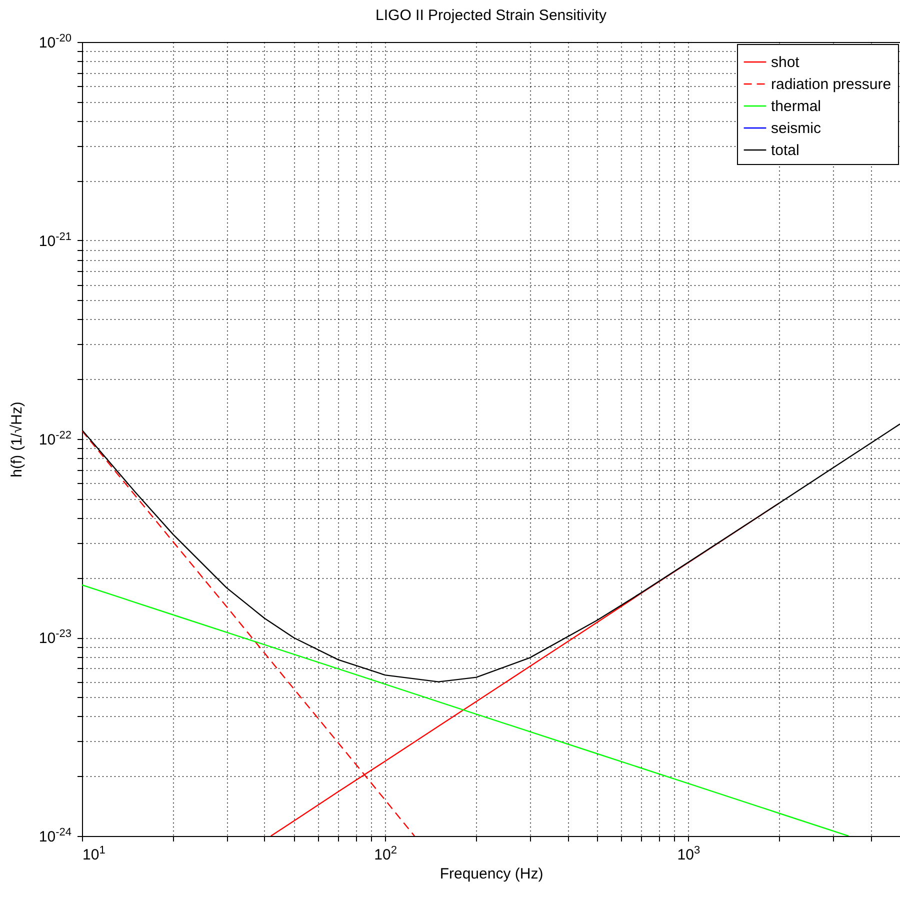  I want to click on y-tick-label: 10$^{-22}$, so click(55, 439).